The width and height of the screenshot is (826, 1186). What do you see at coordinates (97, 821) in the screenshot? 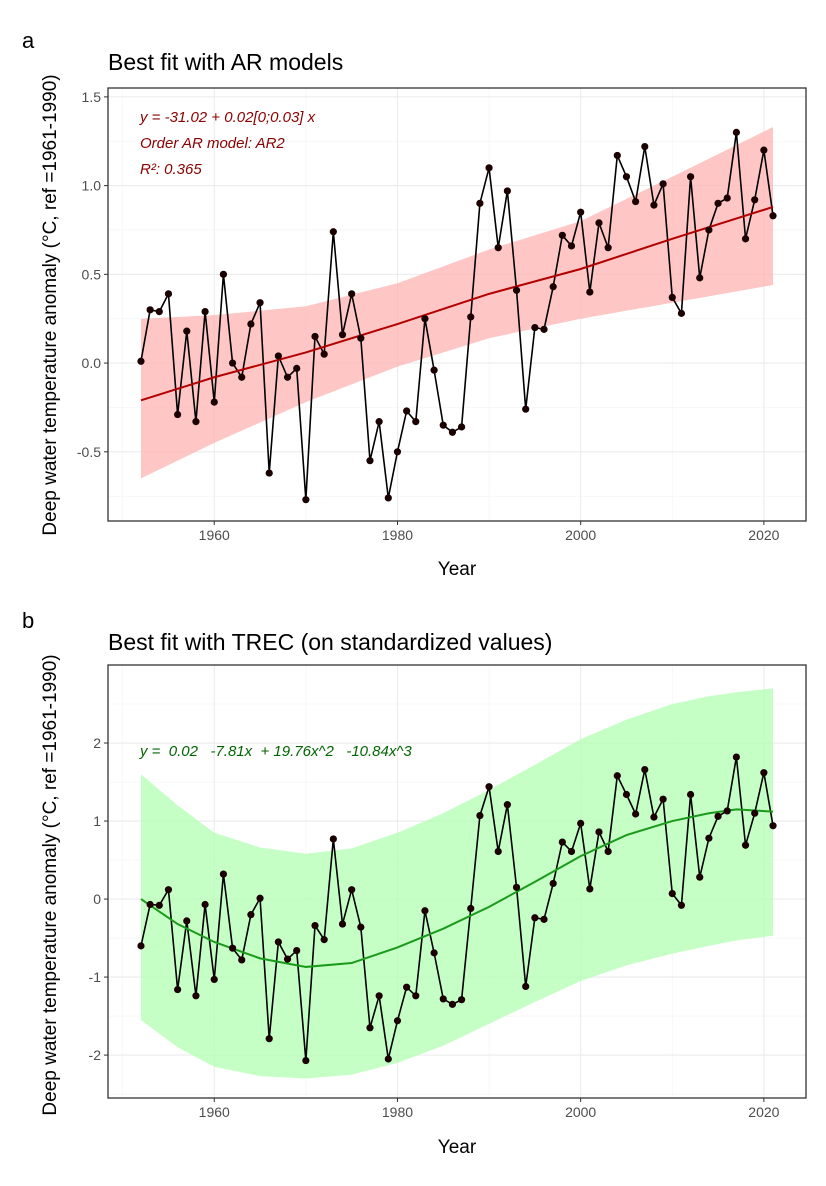
I see `y-tick-label: 1` at bounding box center [97, 821].